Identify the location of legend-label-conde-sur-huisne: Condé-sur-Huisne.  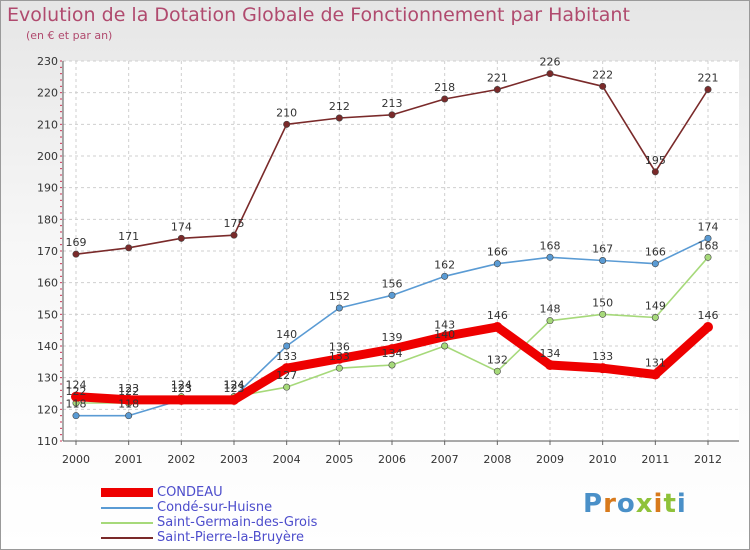
(215, 507).